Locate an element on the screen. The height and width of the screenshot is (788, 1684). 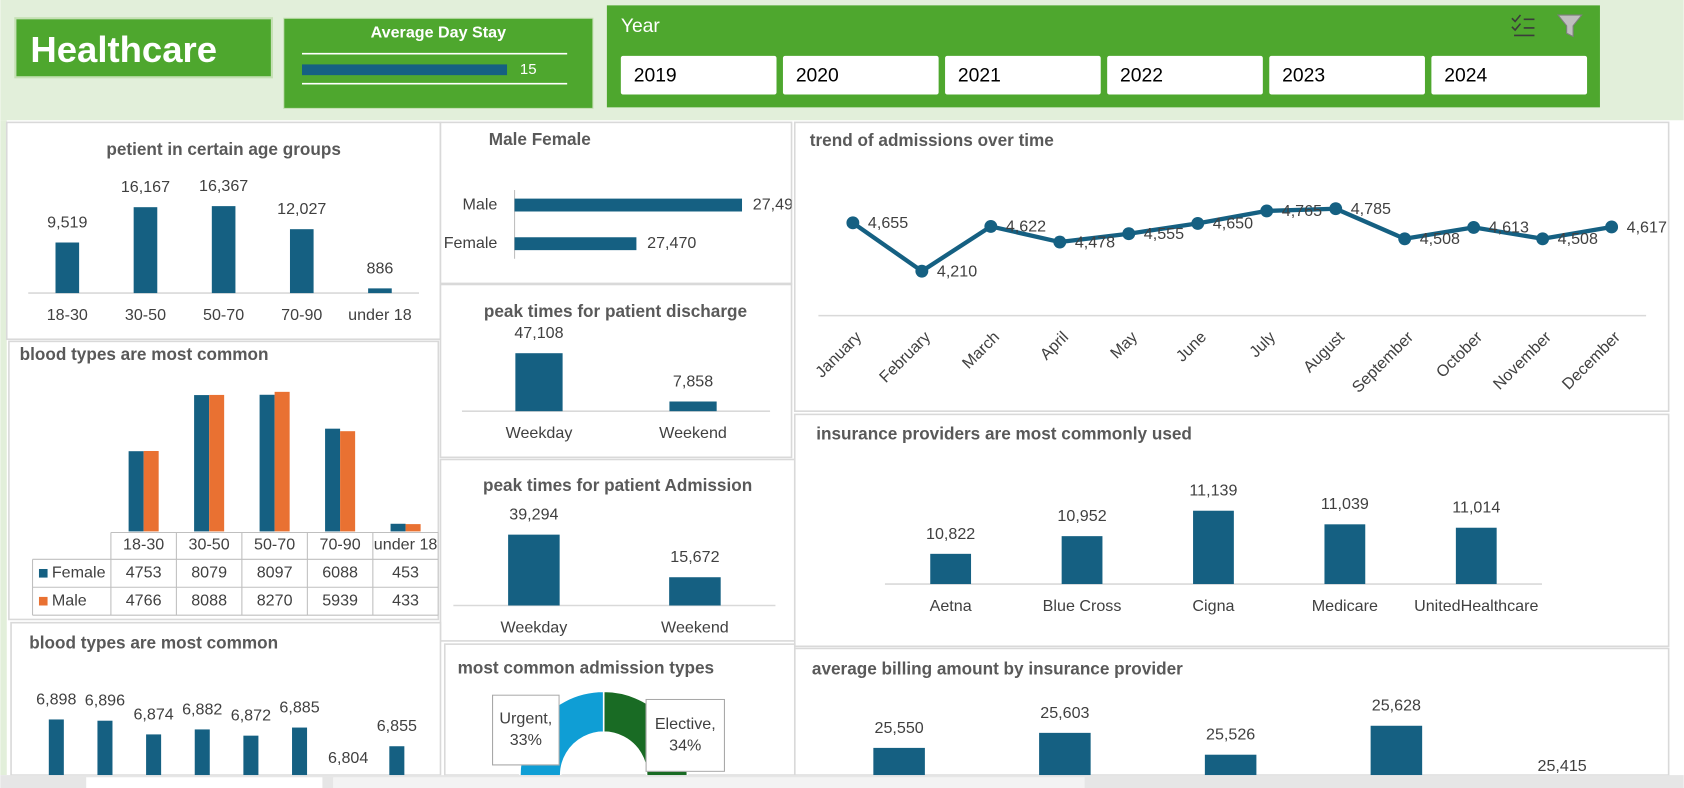
data-label: 25,628 is located at coordinates (1396, 706).